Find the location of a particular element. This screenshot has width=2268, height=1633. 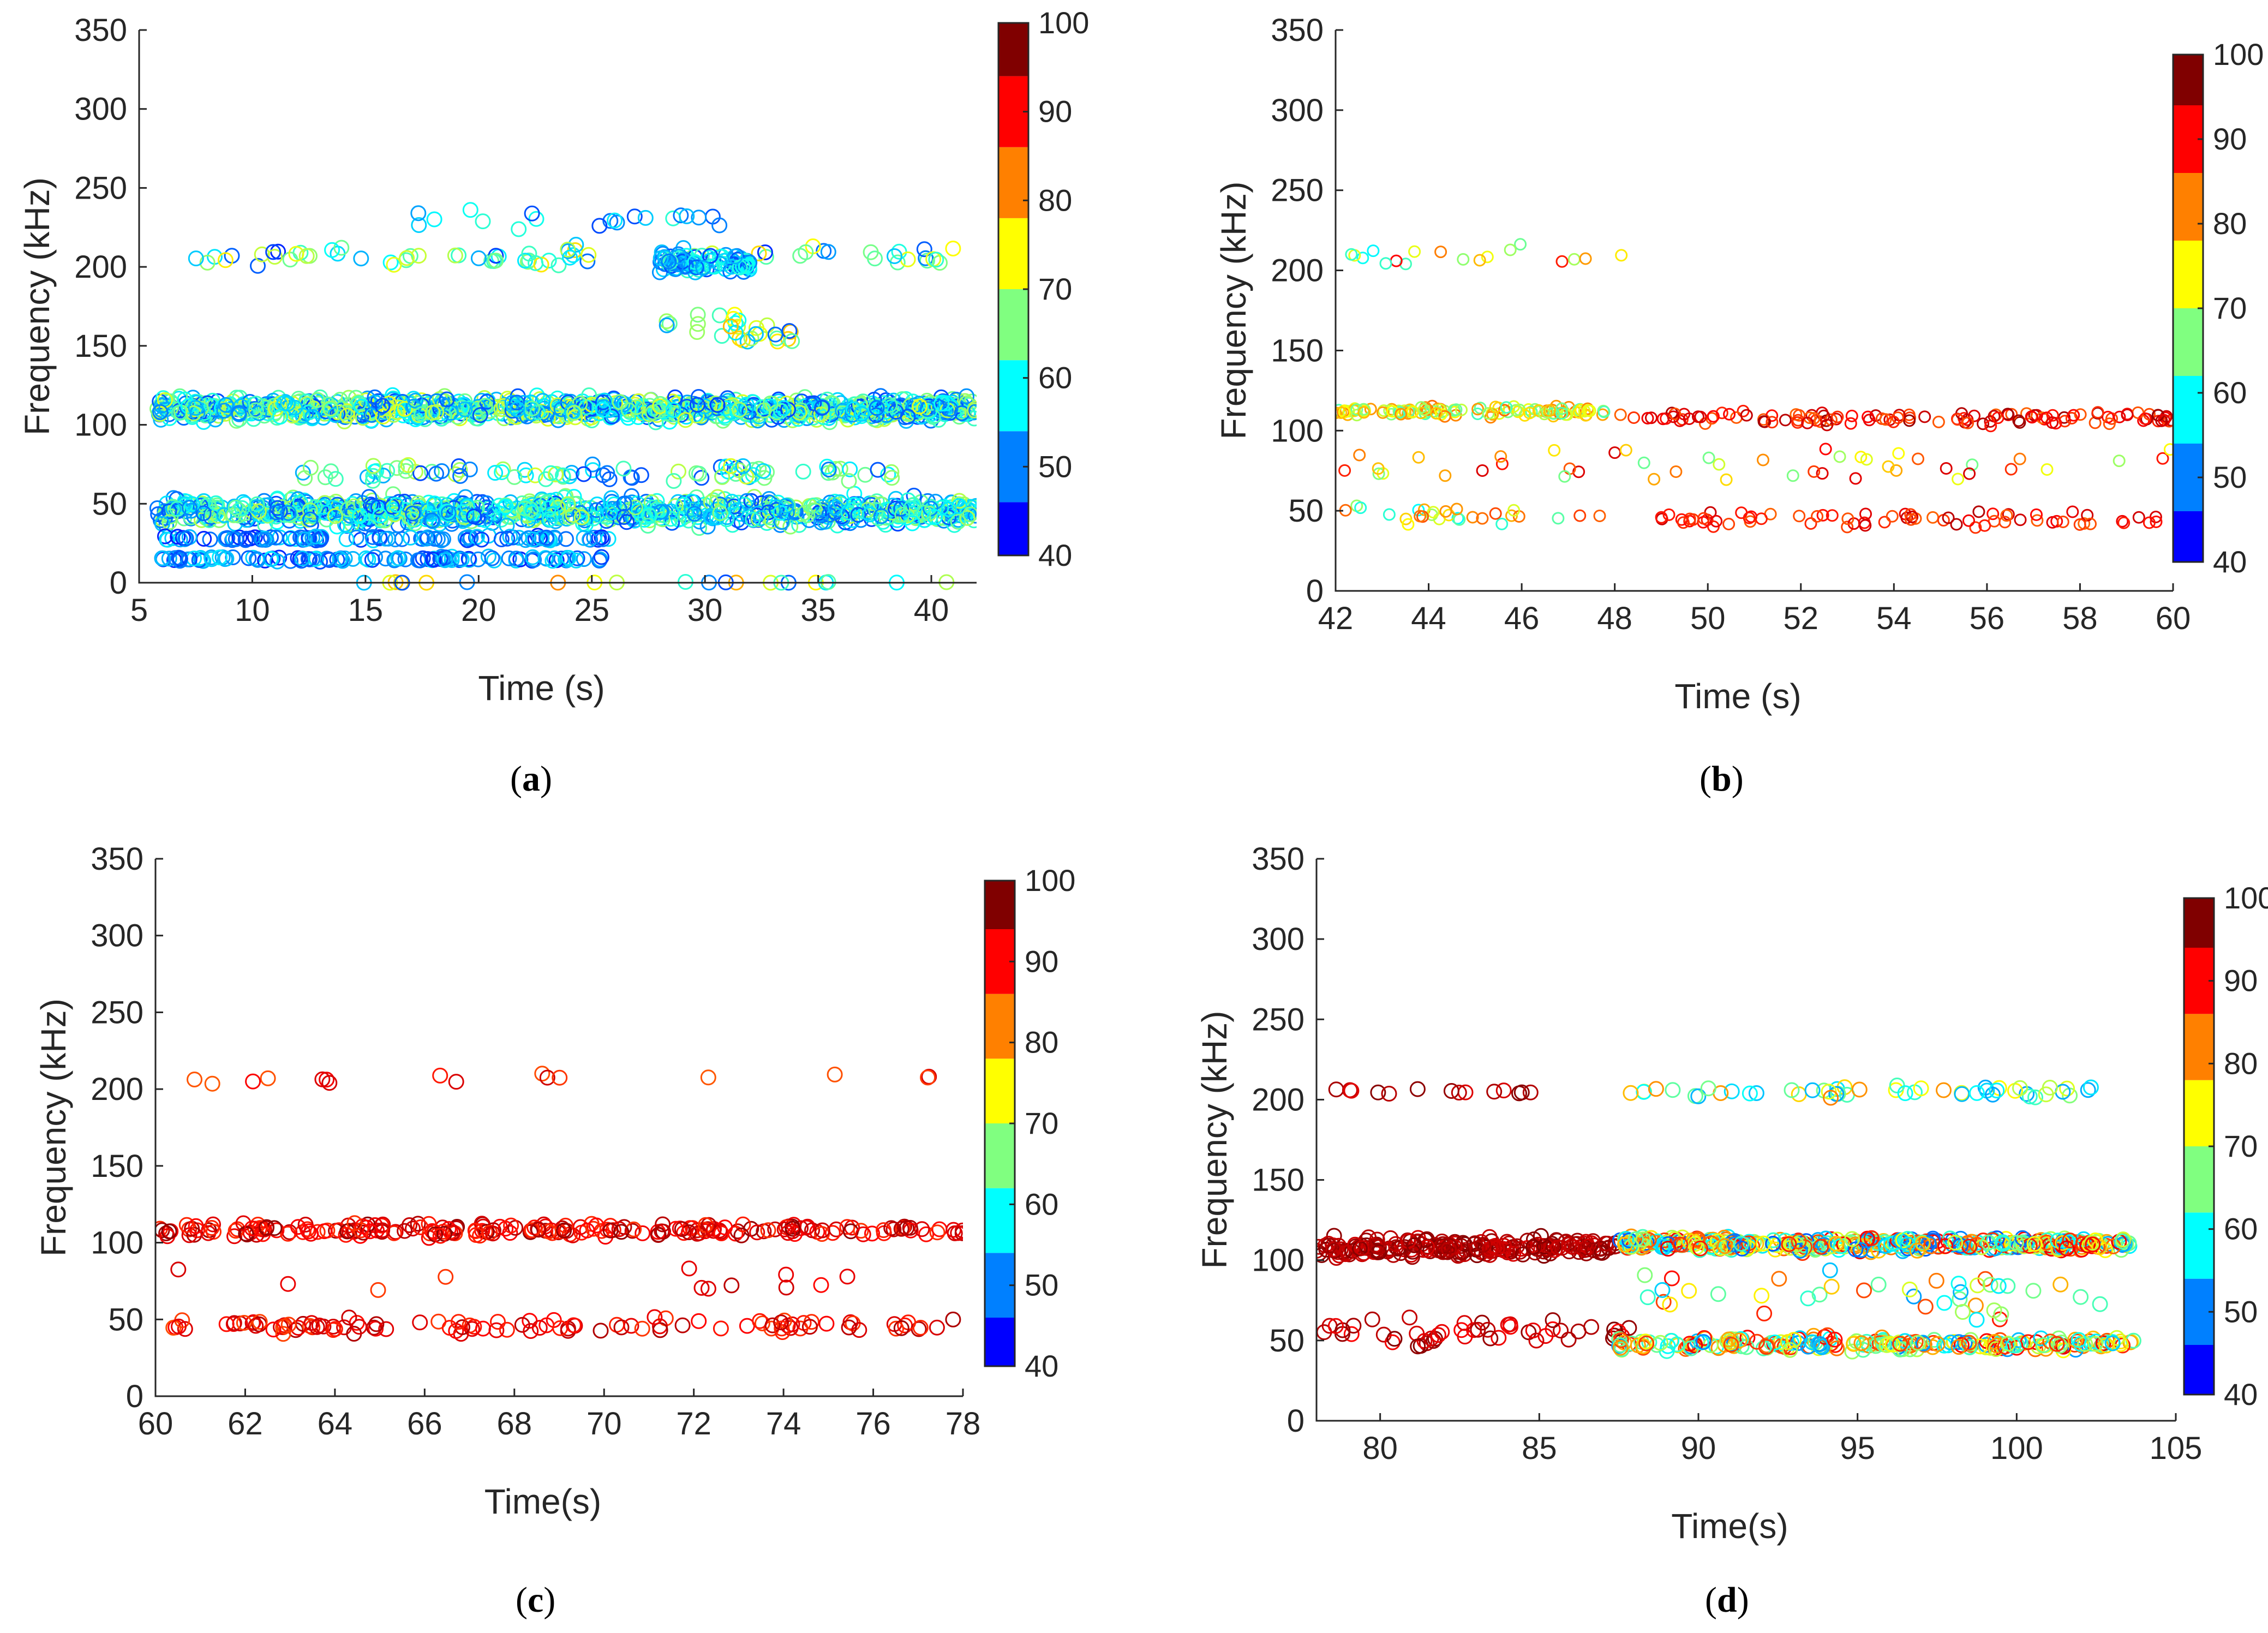

y-tick-label: 150 is located at coordinates (117, 1166).